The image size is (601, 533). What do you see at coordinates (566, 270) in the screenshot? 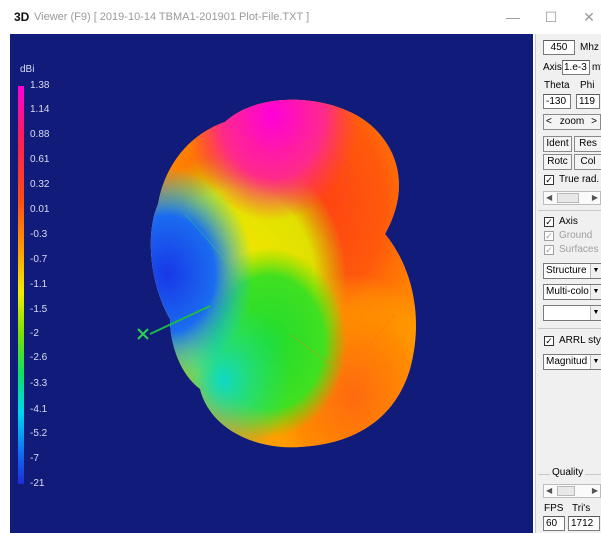
I see `structure-select-value: Structure` at bounding box center [566, 270].